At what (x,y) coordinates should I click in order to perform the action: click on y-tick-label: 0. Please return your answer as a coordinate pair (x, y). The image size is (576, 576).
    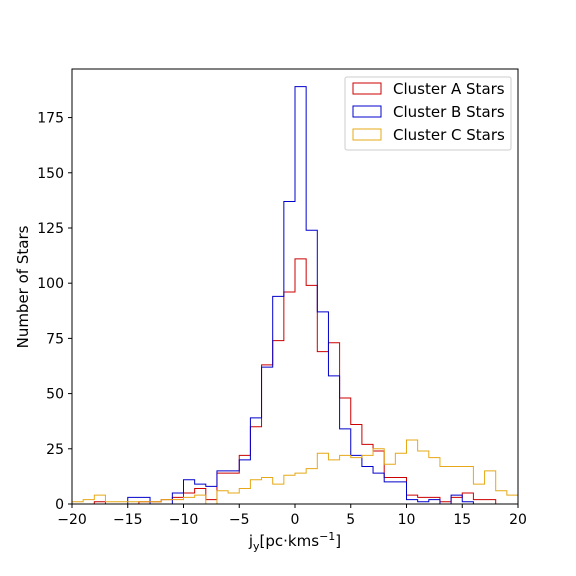
    Looking at the image, I should click on (59, 505).